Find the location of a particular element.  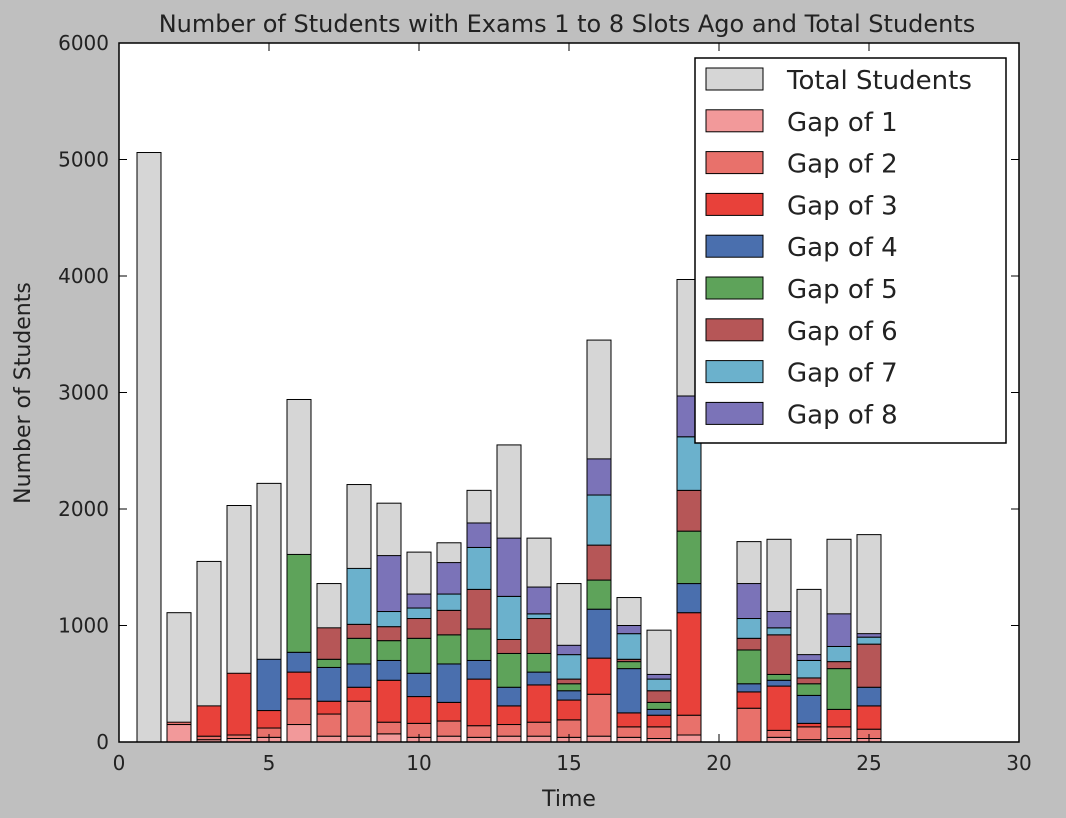

bar-gap4-x14 is located at coordinates (539, 678).